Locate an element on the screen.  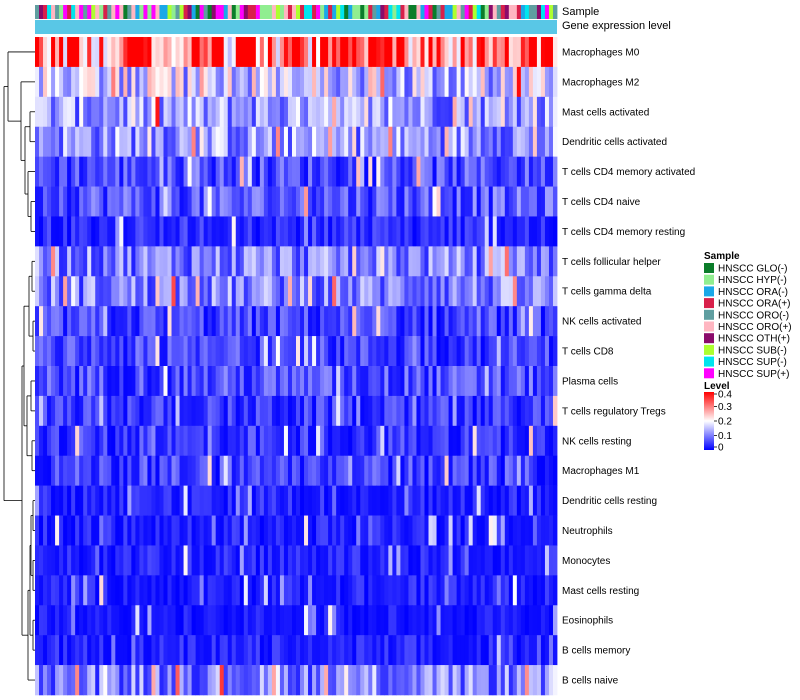
heatmap-row is located at coordinates (296, 470).